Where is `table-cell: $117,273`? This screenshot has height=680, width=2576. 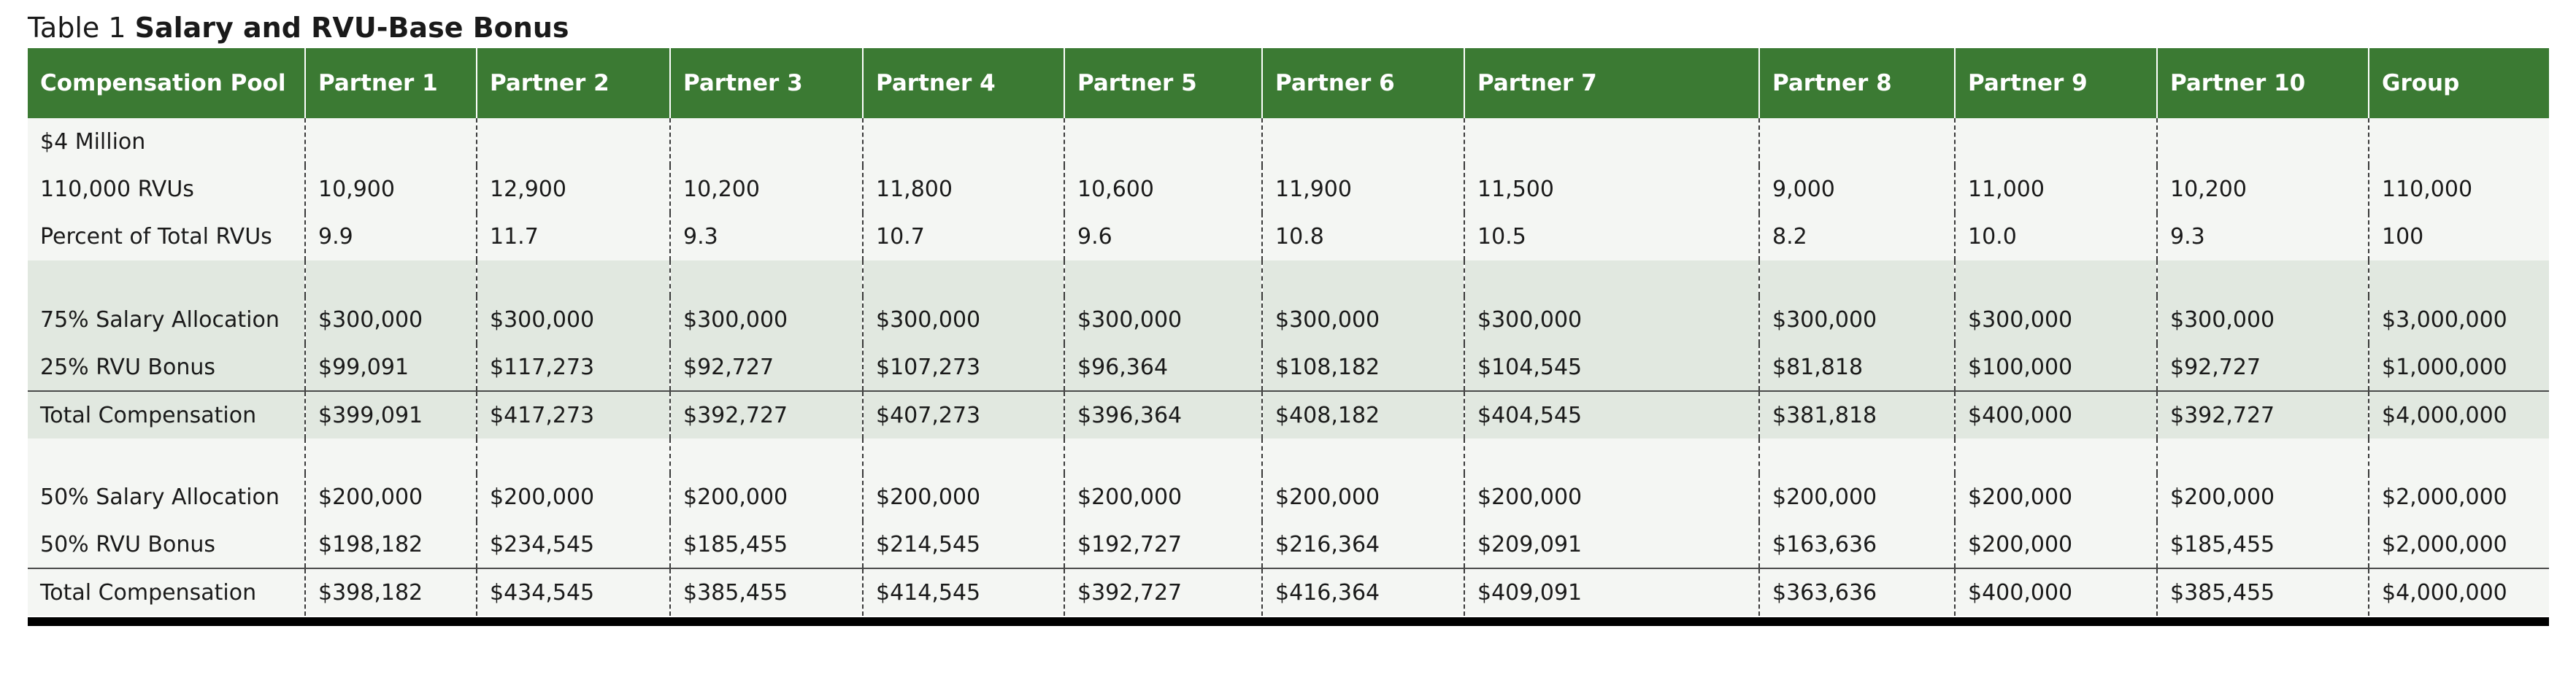
table-cell: $117,273 is located at coordinates (573, 367).